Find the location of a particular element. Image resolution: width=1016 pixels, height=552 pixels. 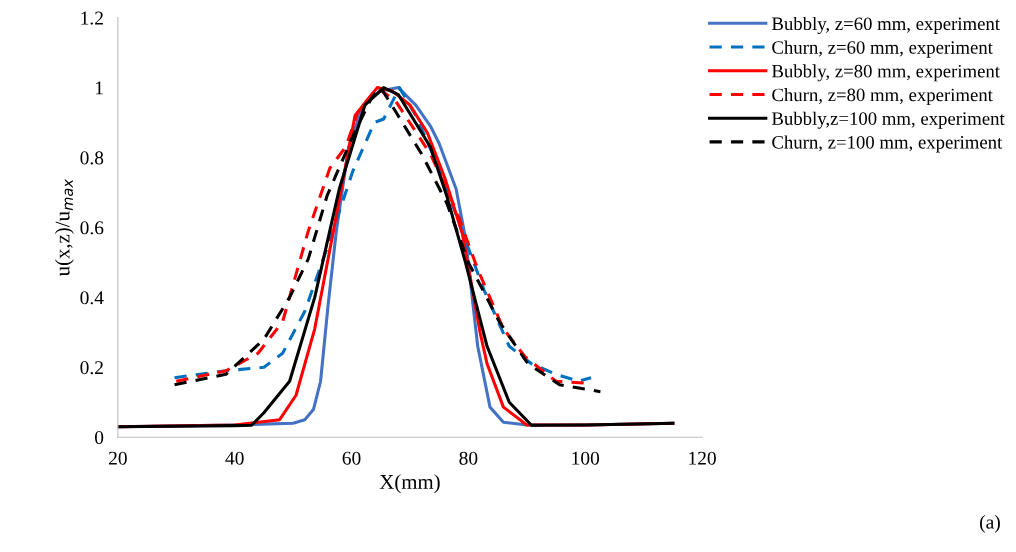

text: (a) is located at coordinates (990, 524).